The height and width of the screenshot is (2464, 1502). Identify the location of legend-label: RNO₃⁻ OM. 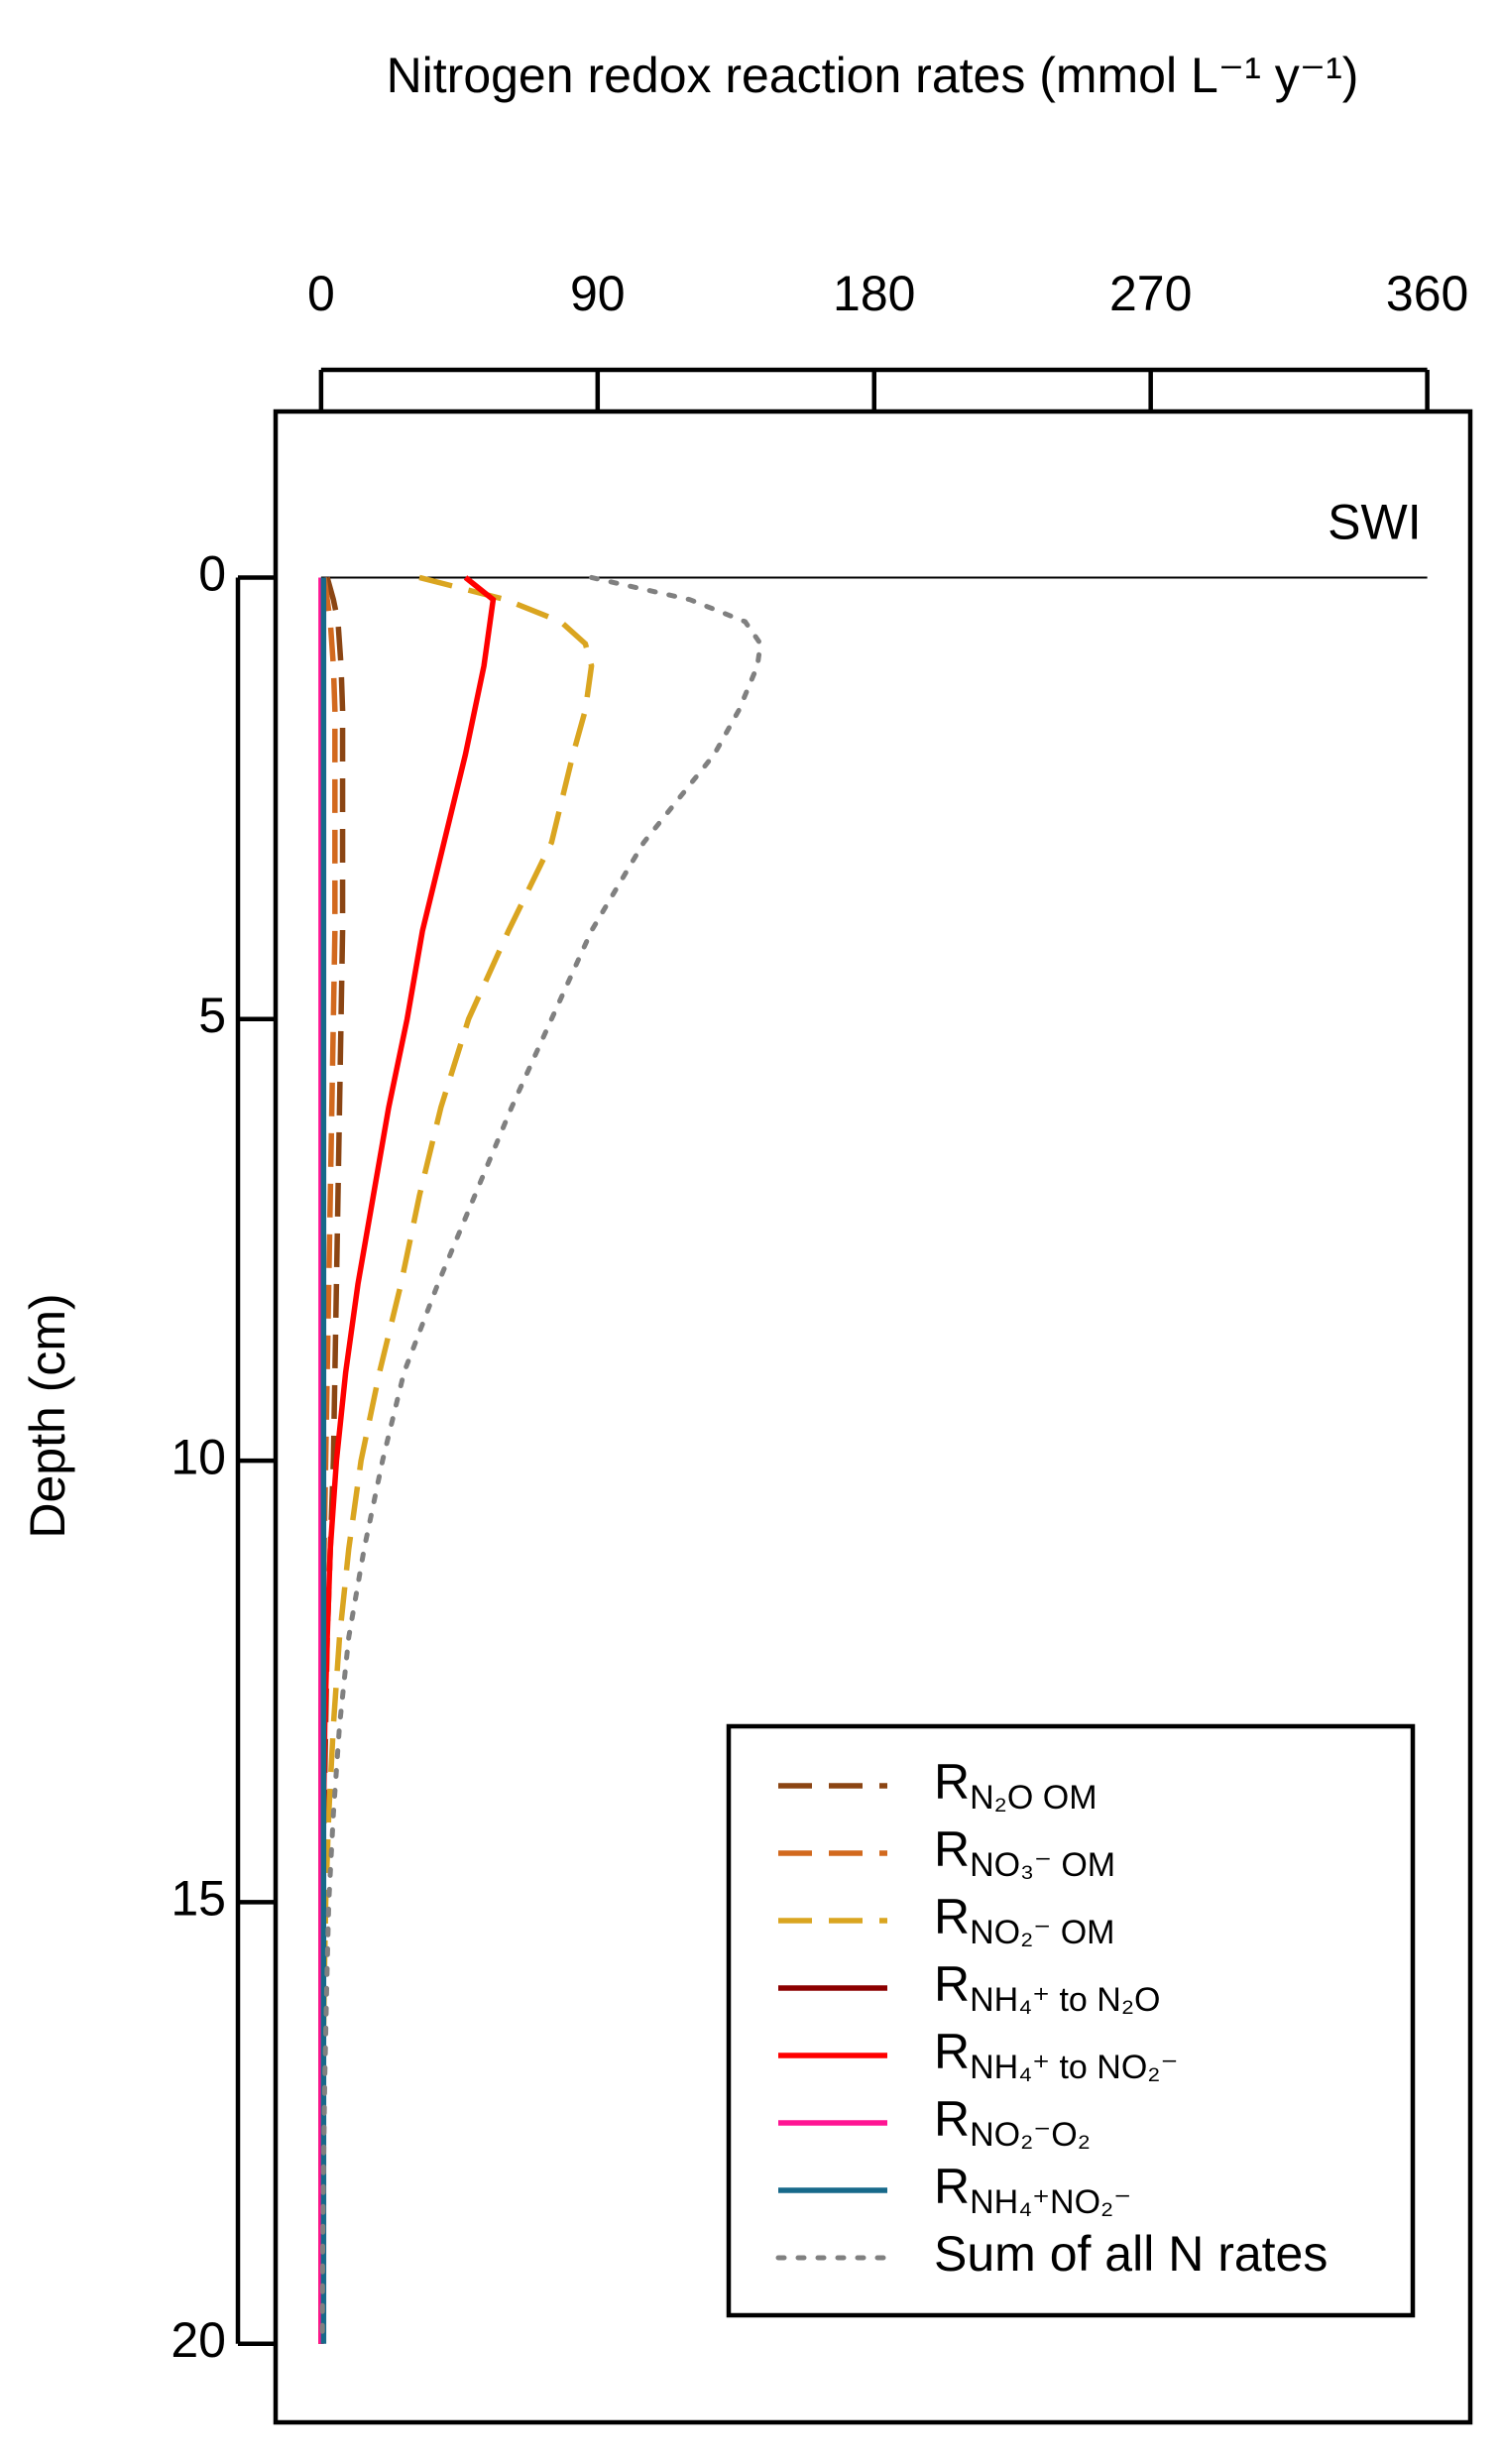
(1024, 1852).